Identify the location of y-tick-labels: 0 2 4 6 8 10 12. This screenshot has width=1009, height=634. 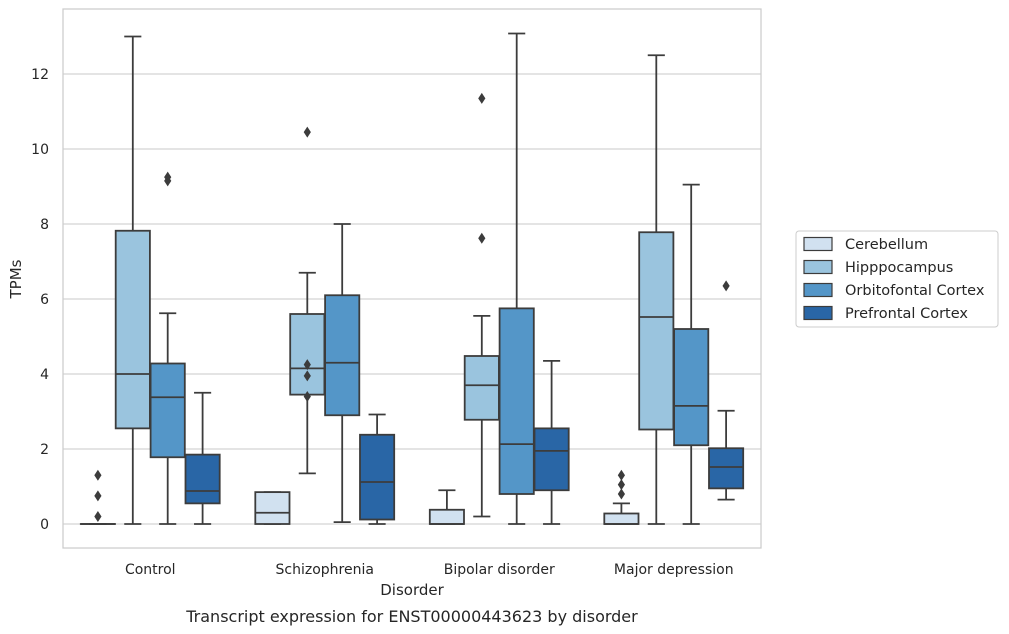
(40, 300).